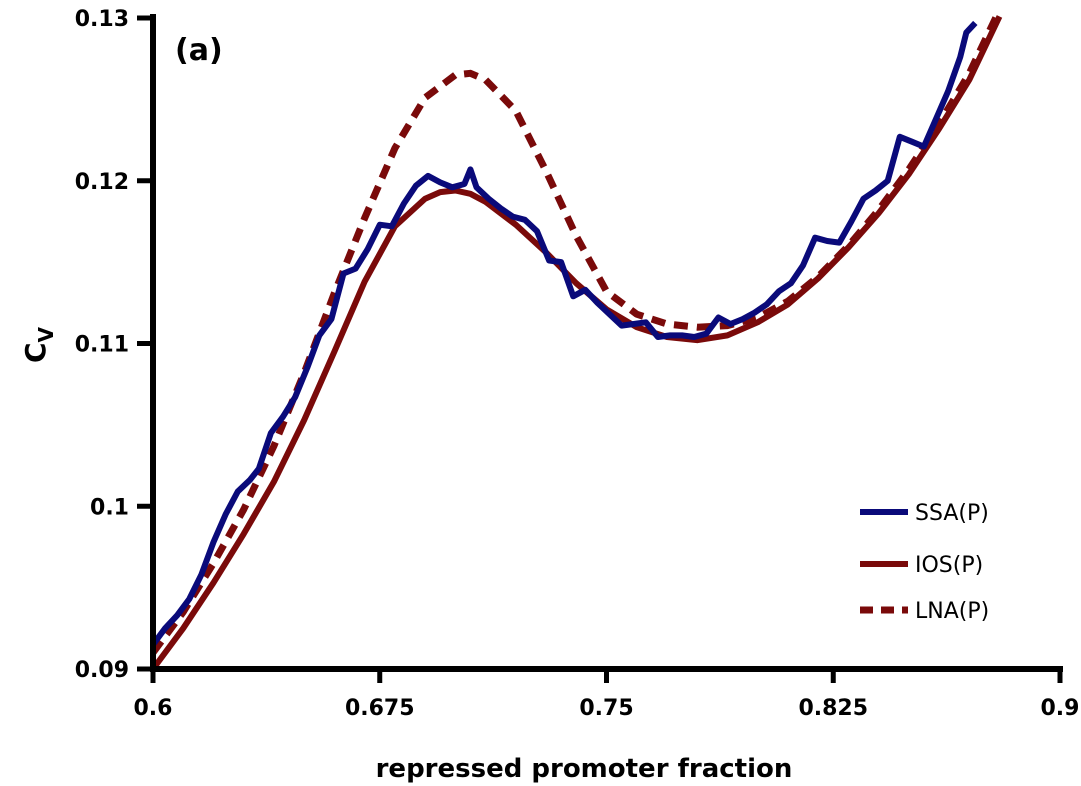 The image size is (1081, 786). I want to click on x-tick-label: 0.75, so click(606, 708).